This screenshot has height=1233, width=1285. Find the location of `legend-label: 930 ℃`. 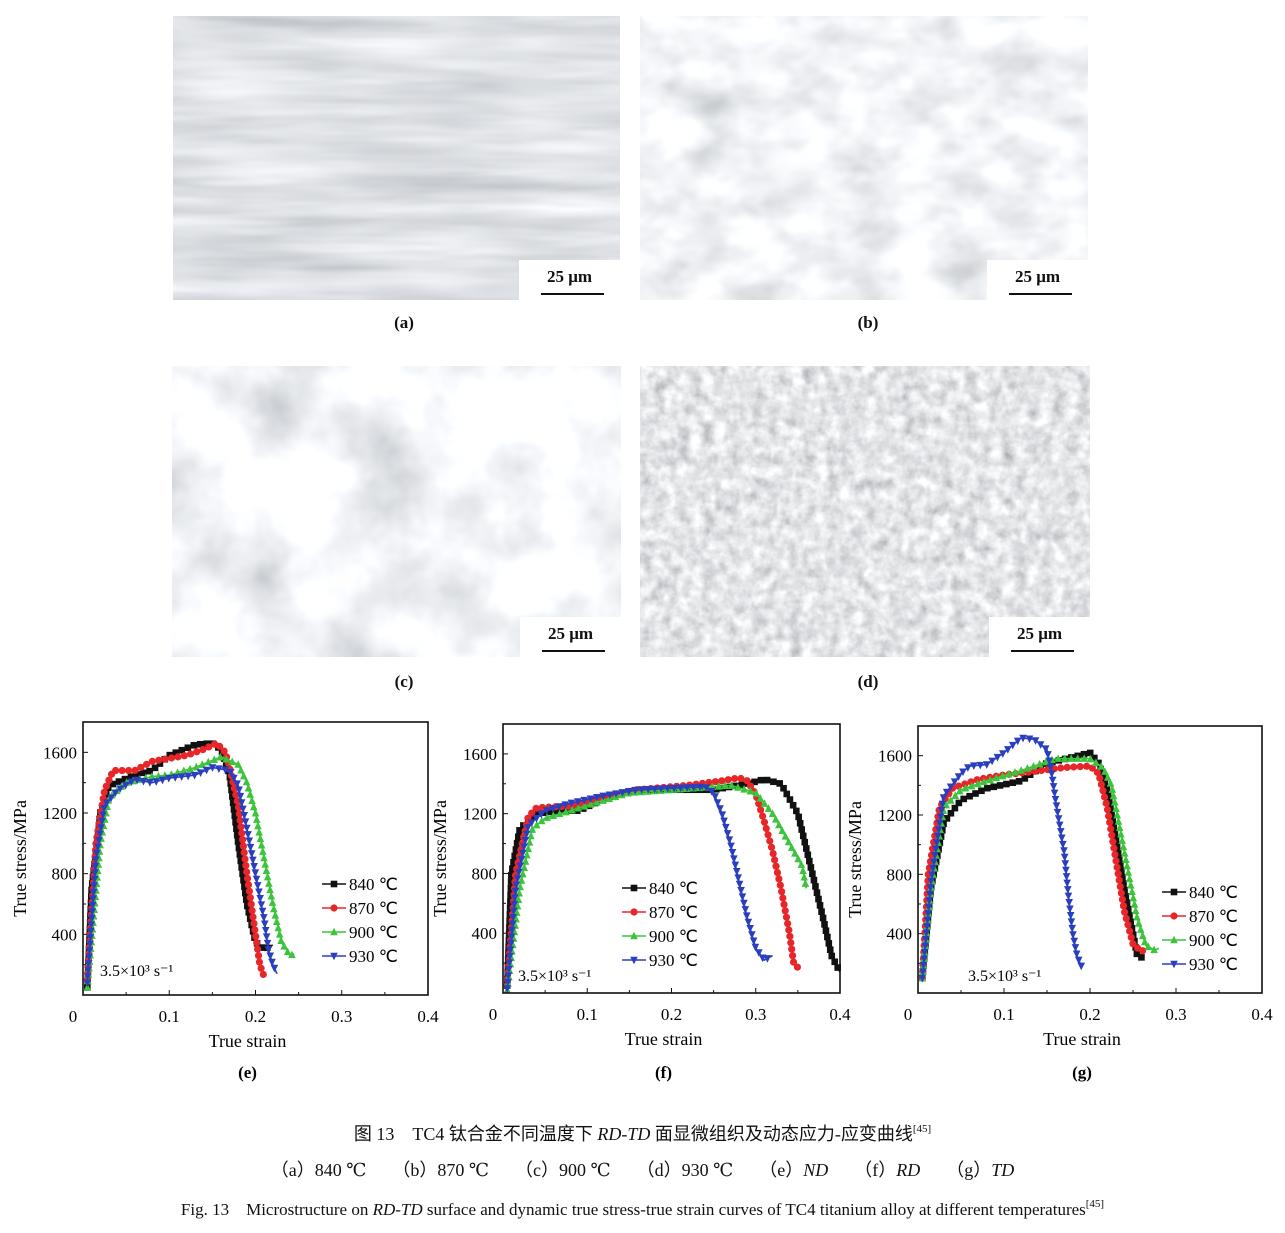

legend-label: 930 ℃ is located at coordinates (1213, 964).